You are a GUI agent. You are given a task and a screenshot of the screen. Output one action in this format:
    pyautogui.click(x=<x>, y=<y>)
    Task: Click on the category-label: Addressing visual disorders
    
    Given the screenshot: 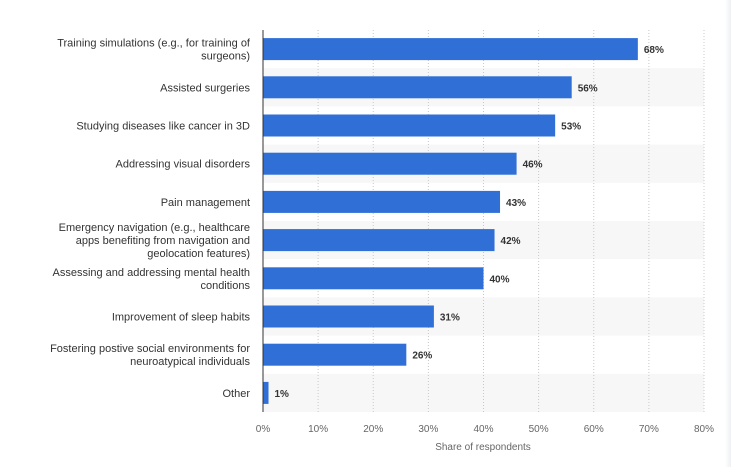 What is the action you would take?
    pyautogui.click(x=182, y=165)
    